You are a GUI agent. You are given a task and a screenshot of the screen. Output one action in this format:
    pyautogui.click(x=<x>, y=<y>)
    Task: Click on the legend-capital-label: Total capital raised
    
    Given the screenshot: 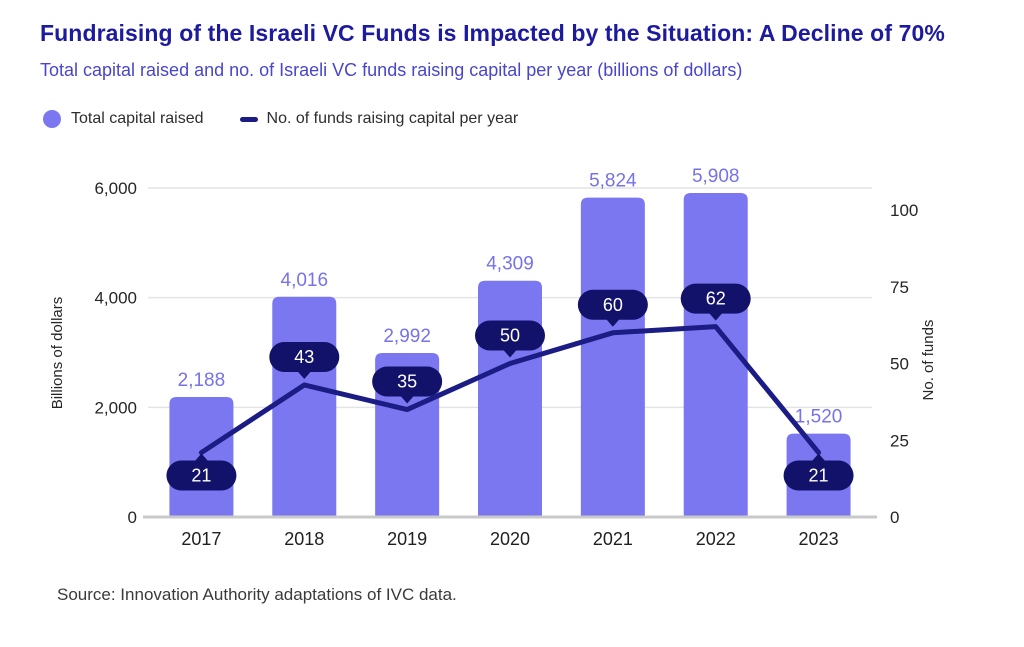 What is the action you would take?
    pyautogui.click(x=137, y=118)
    